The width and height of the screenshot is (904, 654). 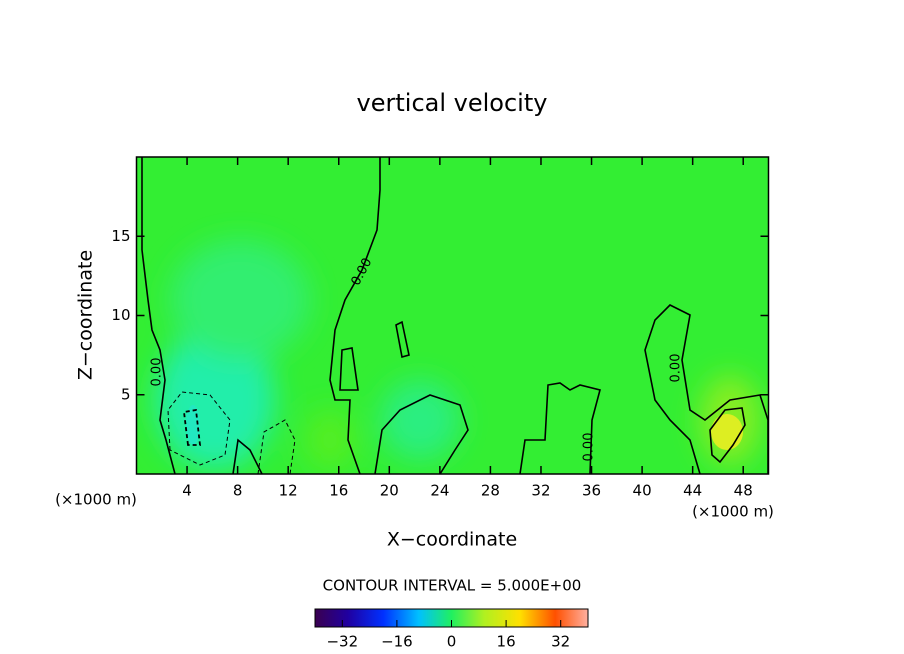 I want to click on x-tick-label: 20, so click(x=389, y=491).